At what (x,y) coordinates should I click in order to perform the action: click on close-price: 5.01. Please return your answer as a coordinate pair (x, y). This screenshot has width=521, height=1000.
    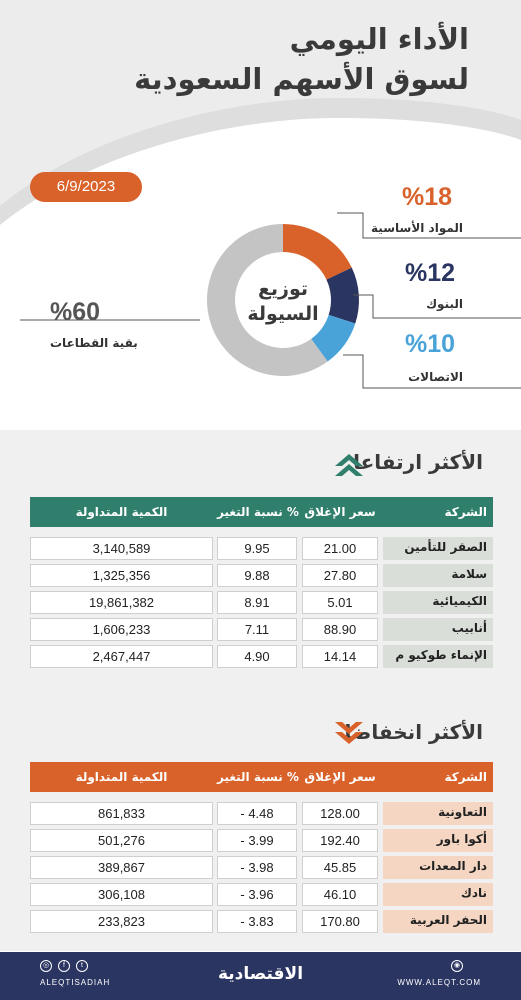
    Looking at the image, I should click on (340, 602).